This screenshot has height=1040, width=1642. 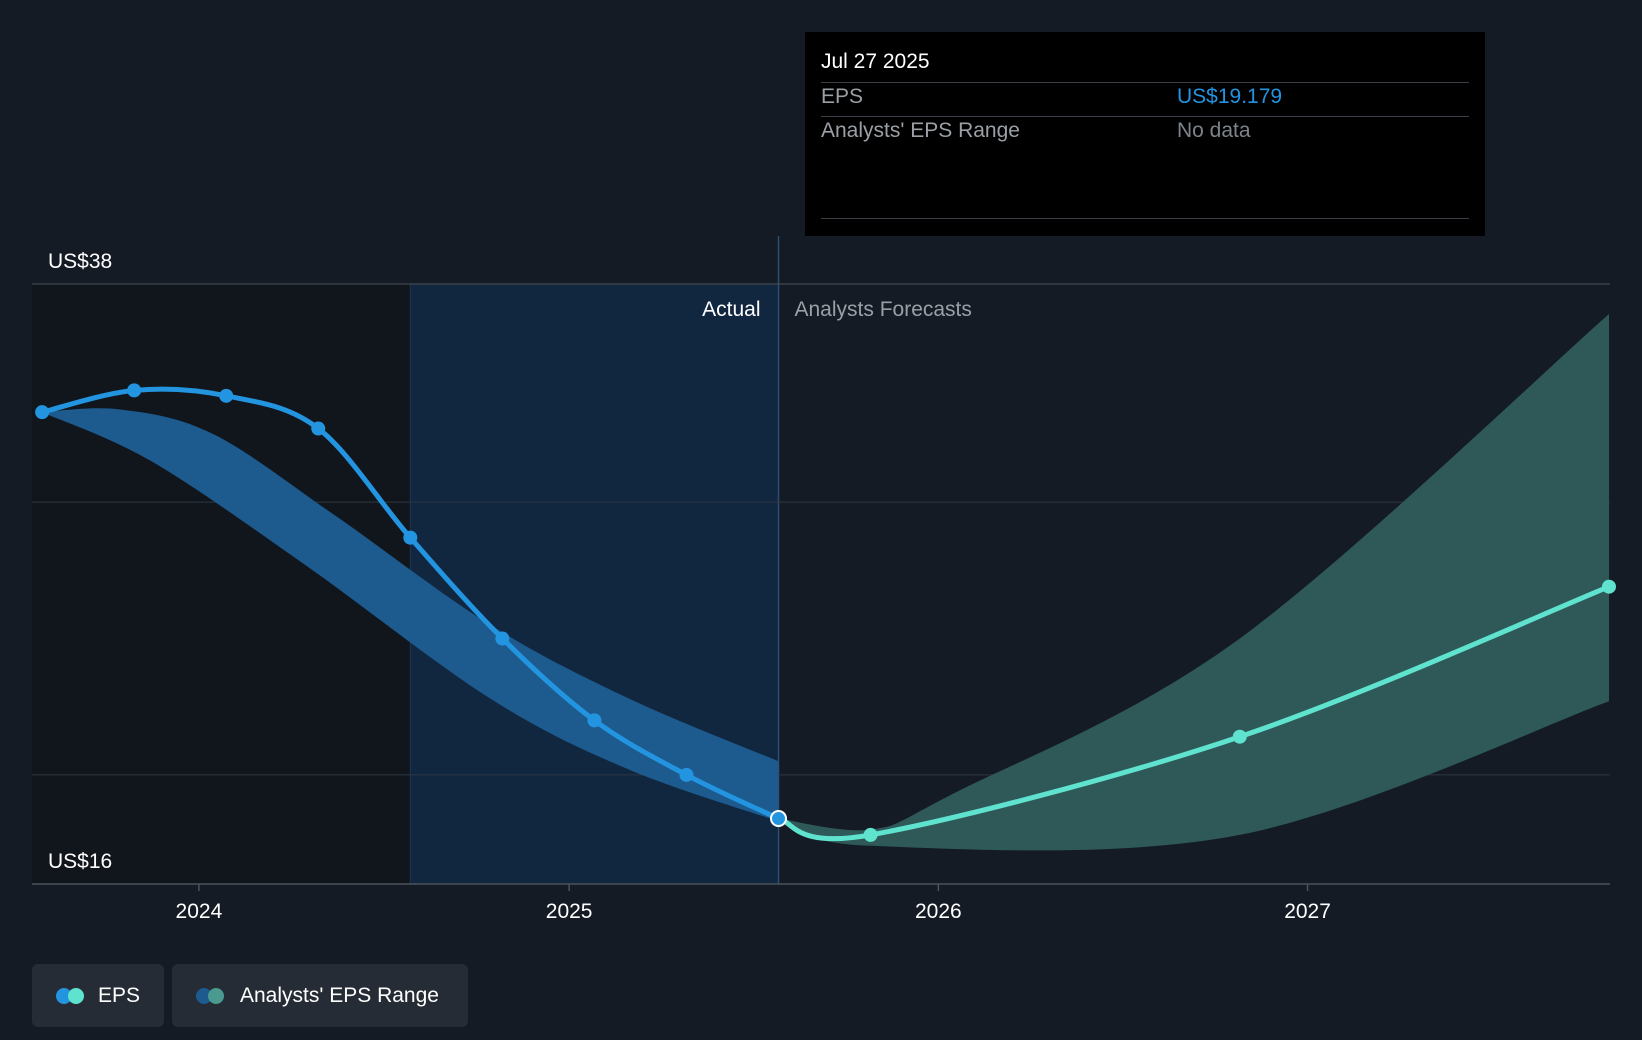 I want to click on tooltip-range-value: No data, so click(x=1214, y=130).